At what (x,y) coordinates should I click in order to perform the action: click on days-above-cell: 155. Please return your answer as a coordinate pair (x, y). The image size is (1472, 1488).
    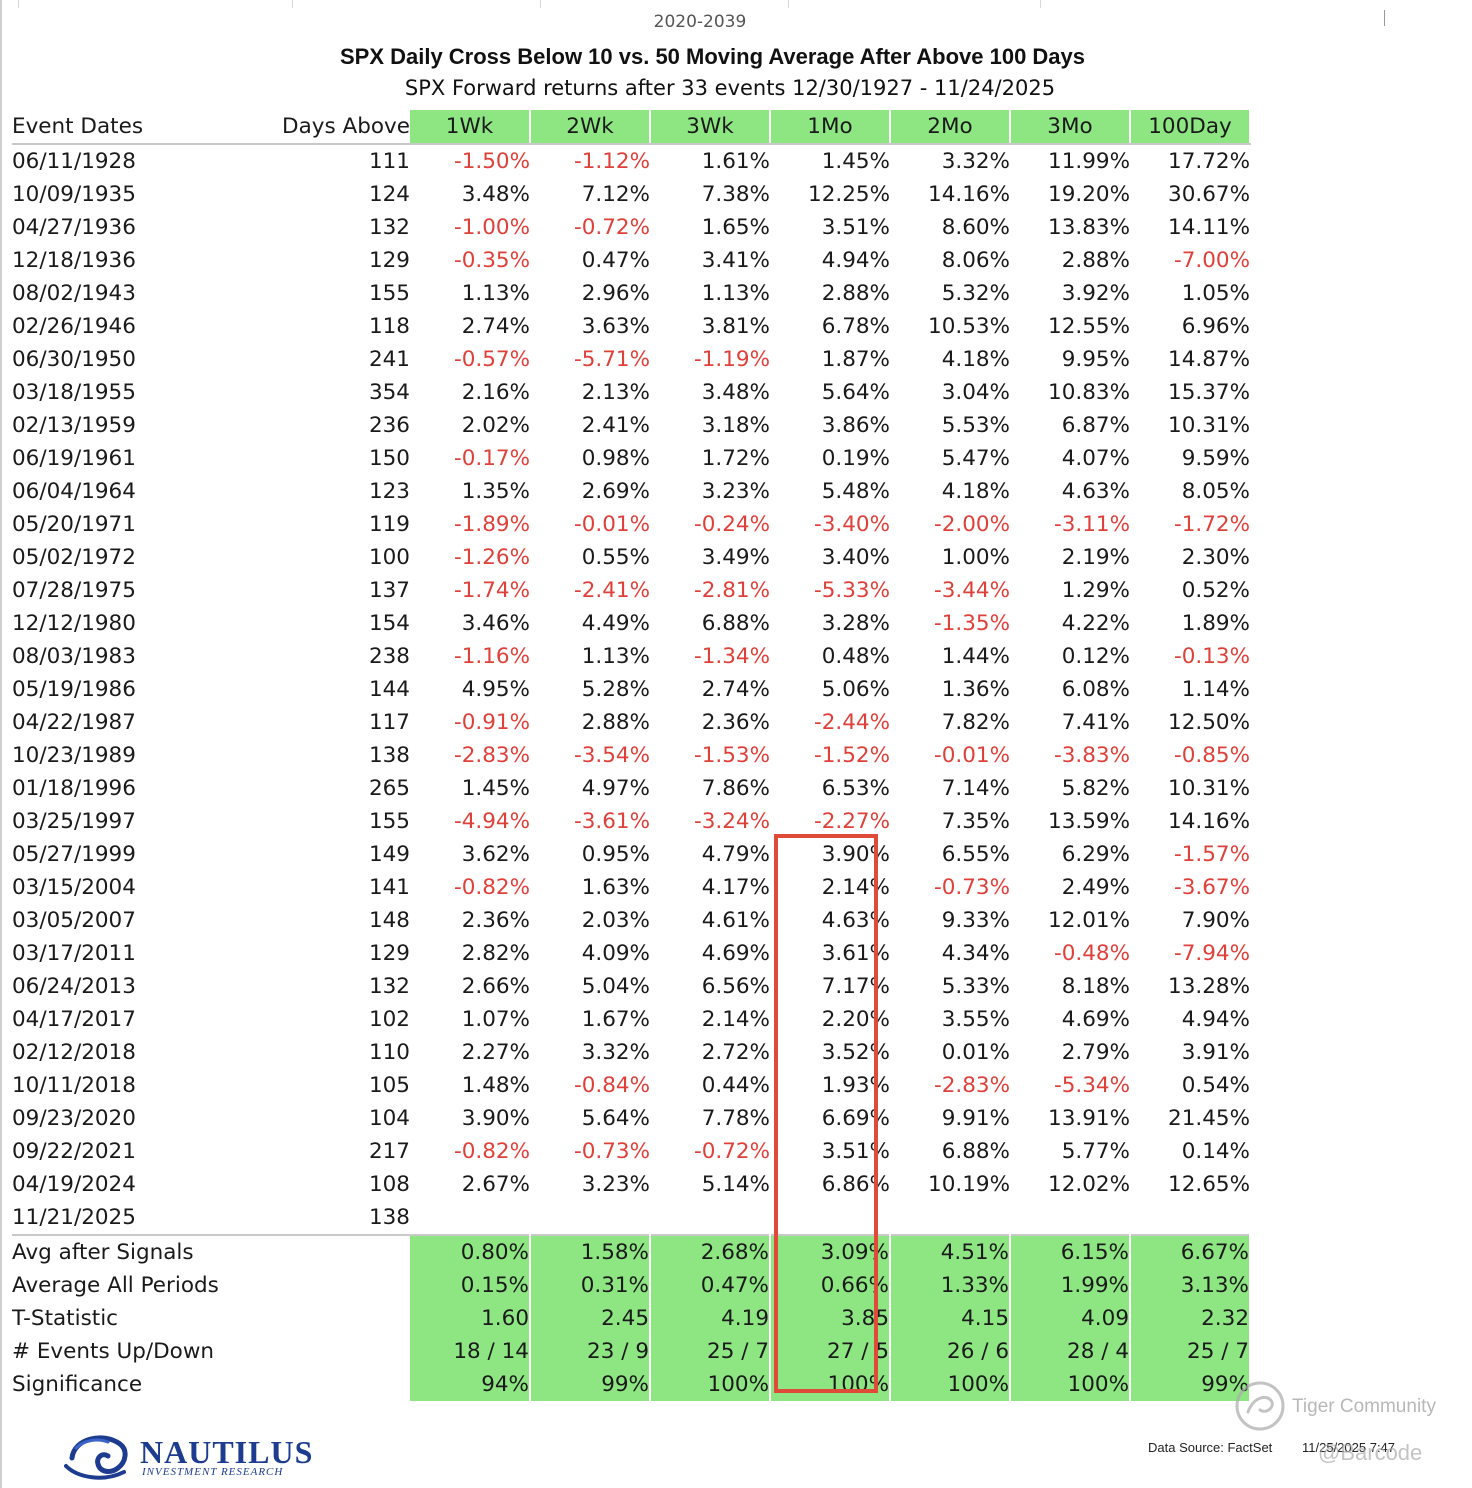
    Looking at the image, I should click on (389, 821).